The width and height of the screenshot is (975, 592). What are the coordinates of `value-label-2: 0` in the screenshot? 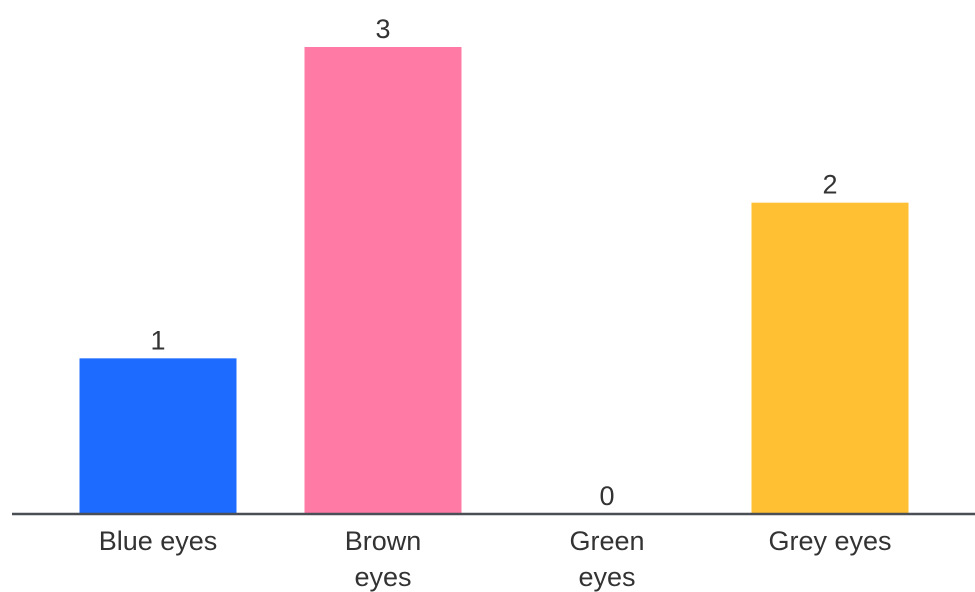 It's located at (606, 496).